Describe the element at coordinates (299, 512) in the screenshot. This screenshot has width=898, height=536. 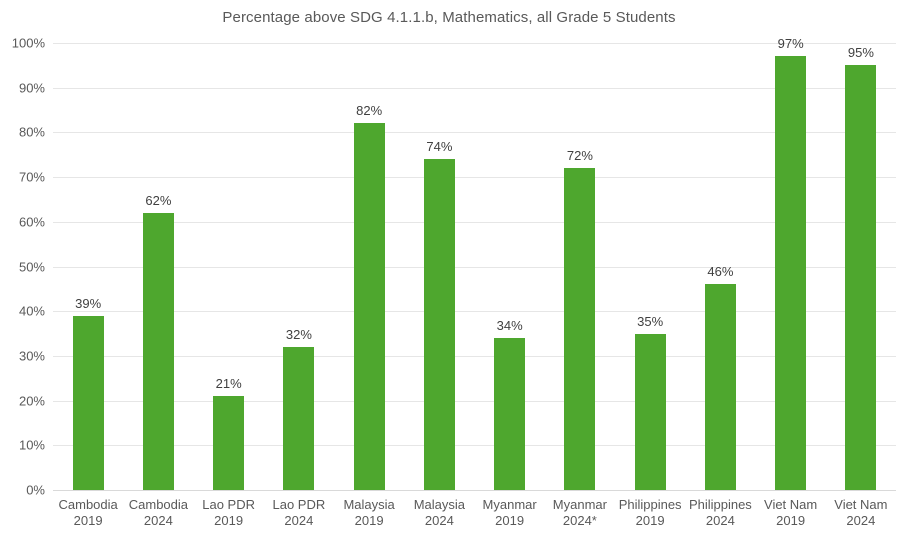
I see `x-tick-label: Lao PDR 2024` at that location.